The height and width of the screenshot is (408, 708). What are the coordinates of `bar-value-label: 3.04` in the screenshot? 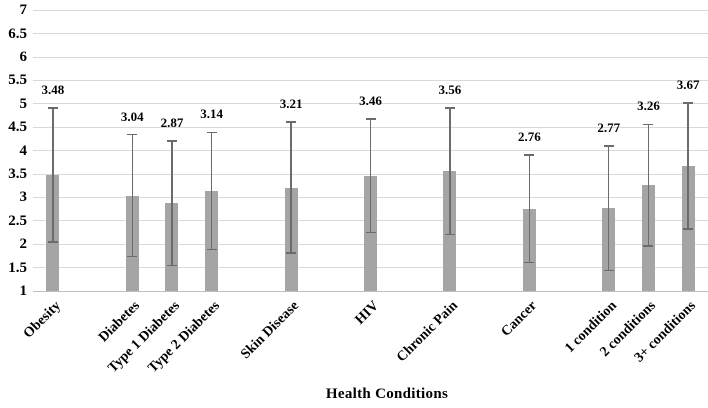 It's located at (132, 116).